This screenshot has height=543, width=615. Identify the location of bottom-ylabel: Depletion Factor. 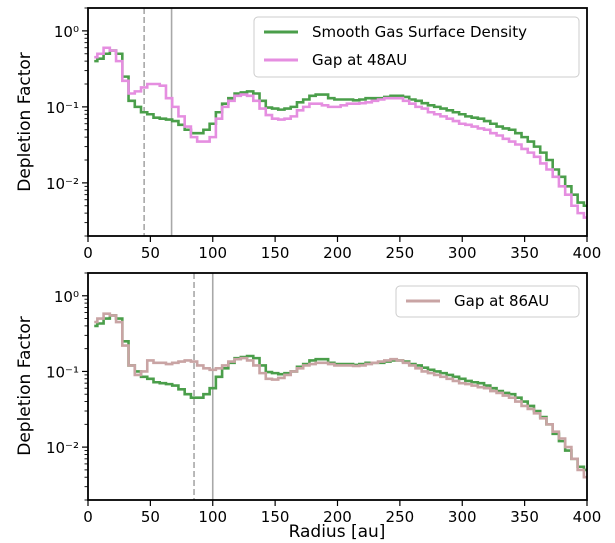
(25, 386).